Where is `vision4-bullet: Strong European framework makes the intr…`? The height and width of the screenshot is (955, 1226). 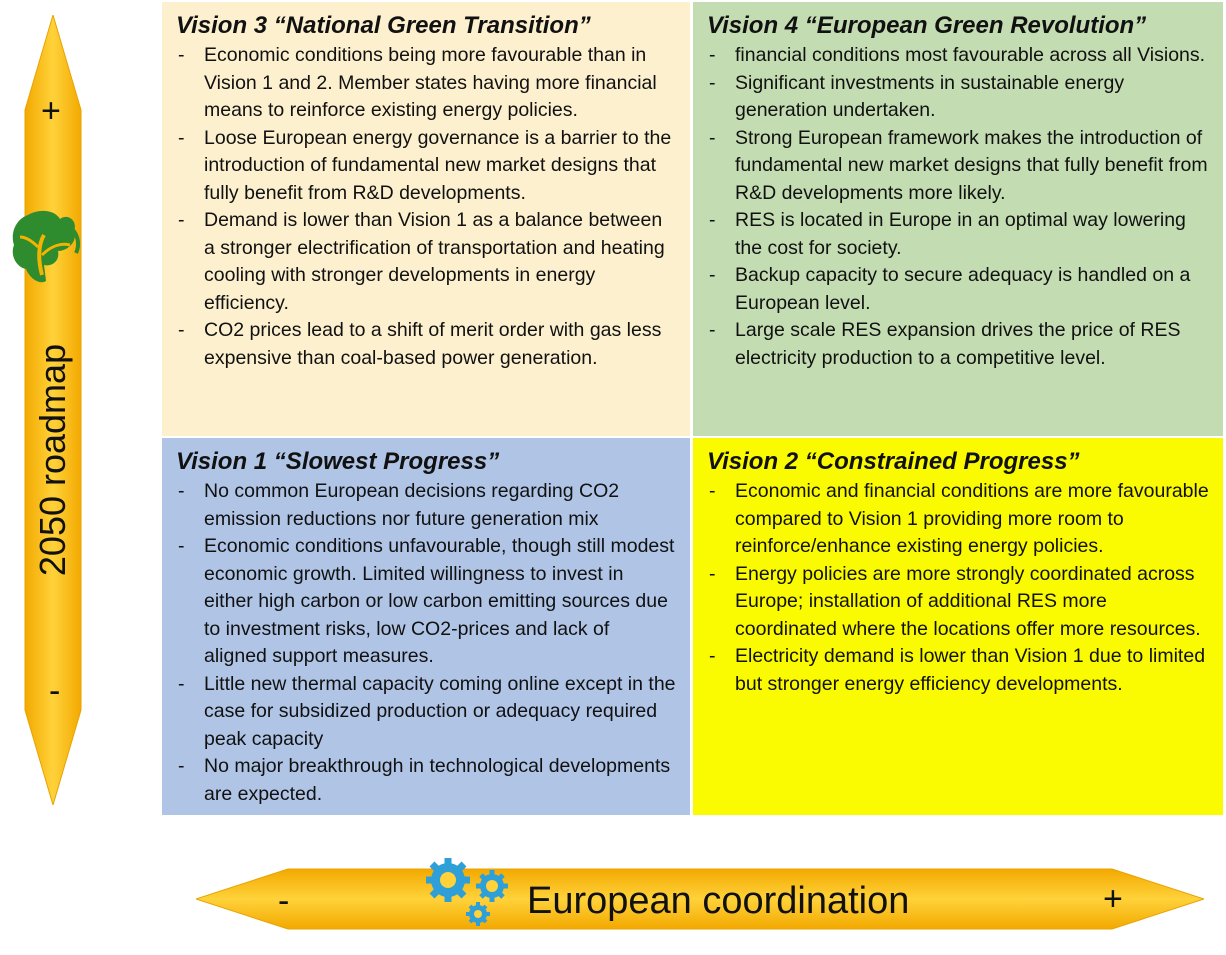
vision4-bullet: Strong European framework makes the intr… is located at coordinates (958, 166).